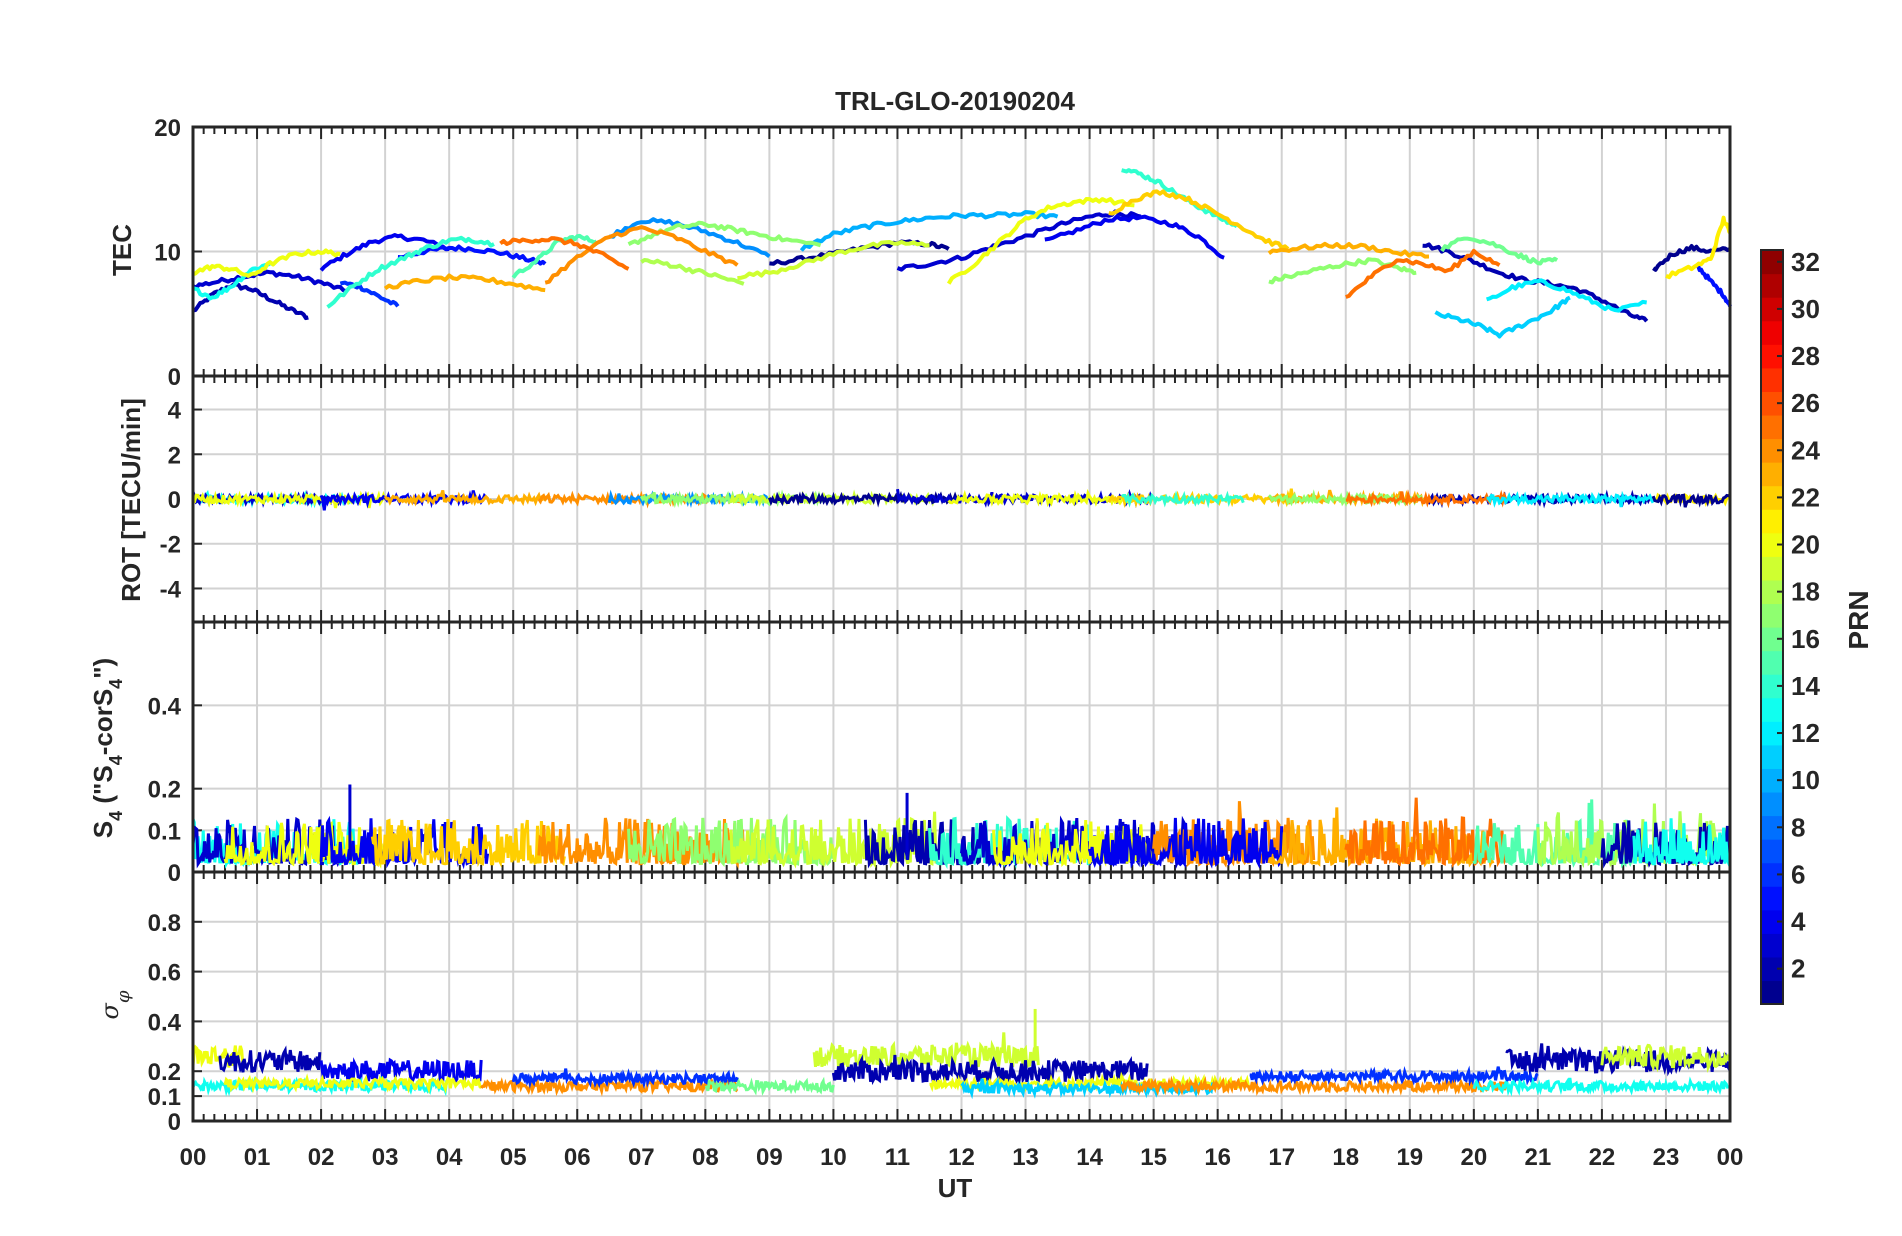 The height and width of the screenshot is (1236, 1902). I want to click on x-tick-label: 20, so click(1473, 1157).